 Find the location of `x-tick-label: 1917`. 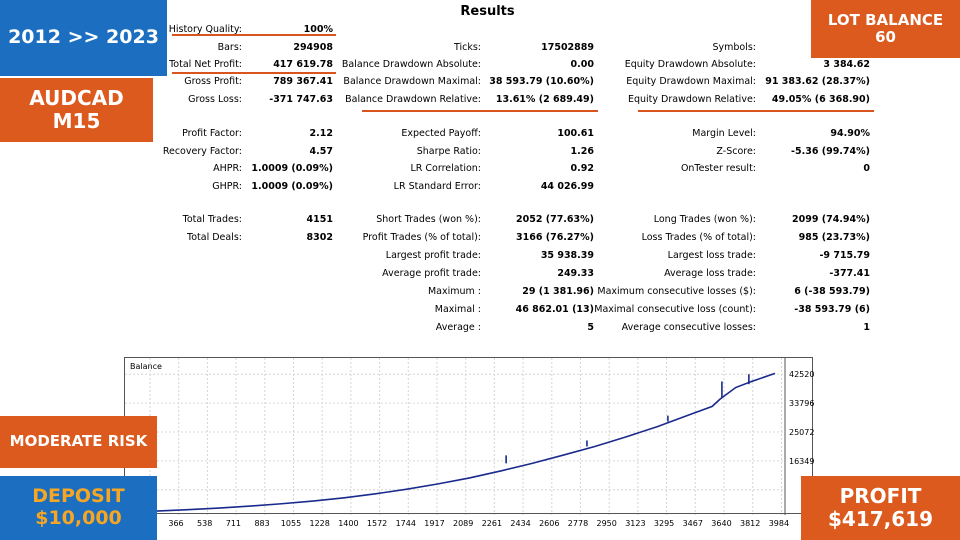

x-tick-label: 1917 is located at coordinates (434, 523).